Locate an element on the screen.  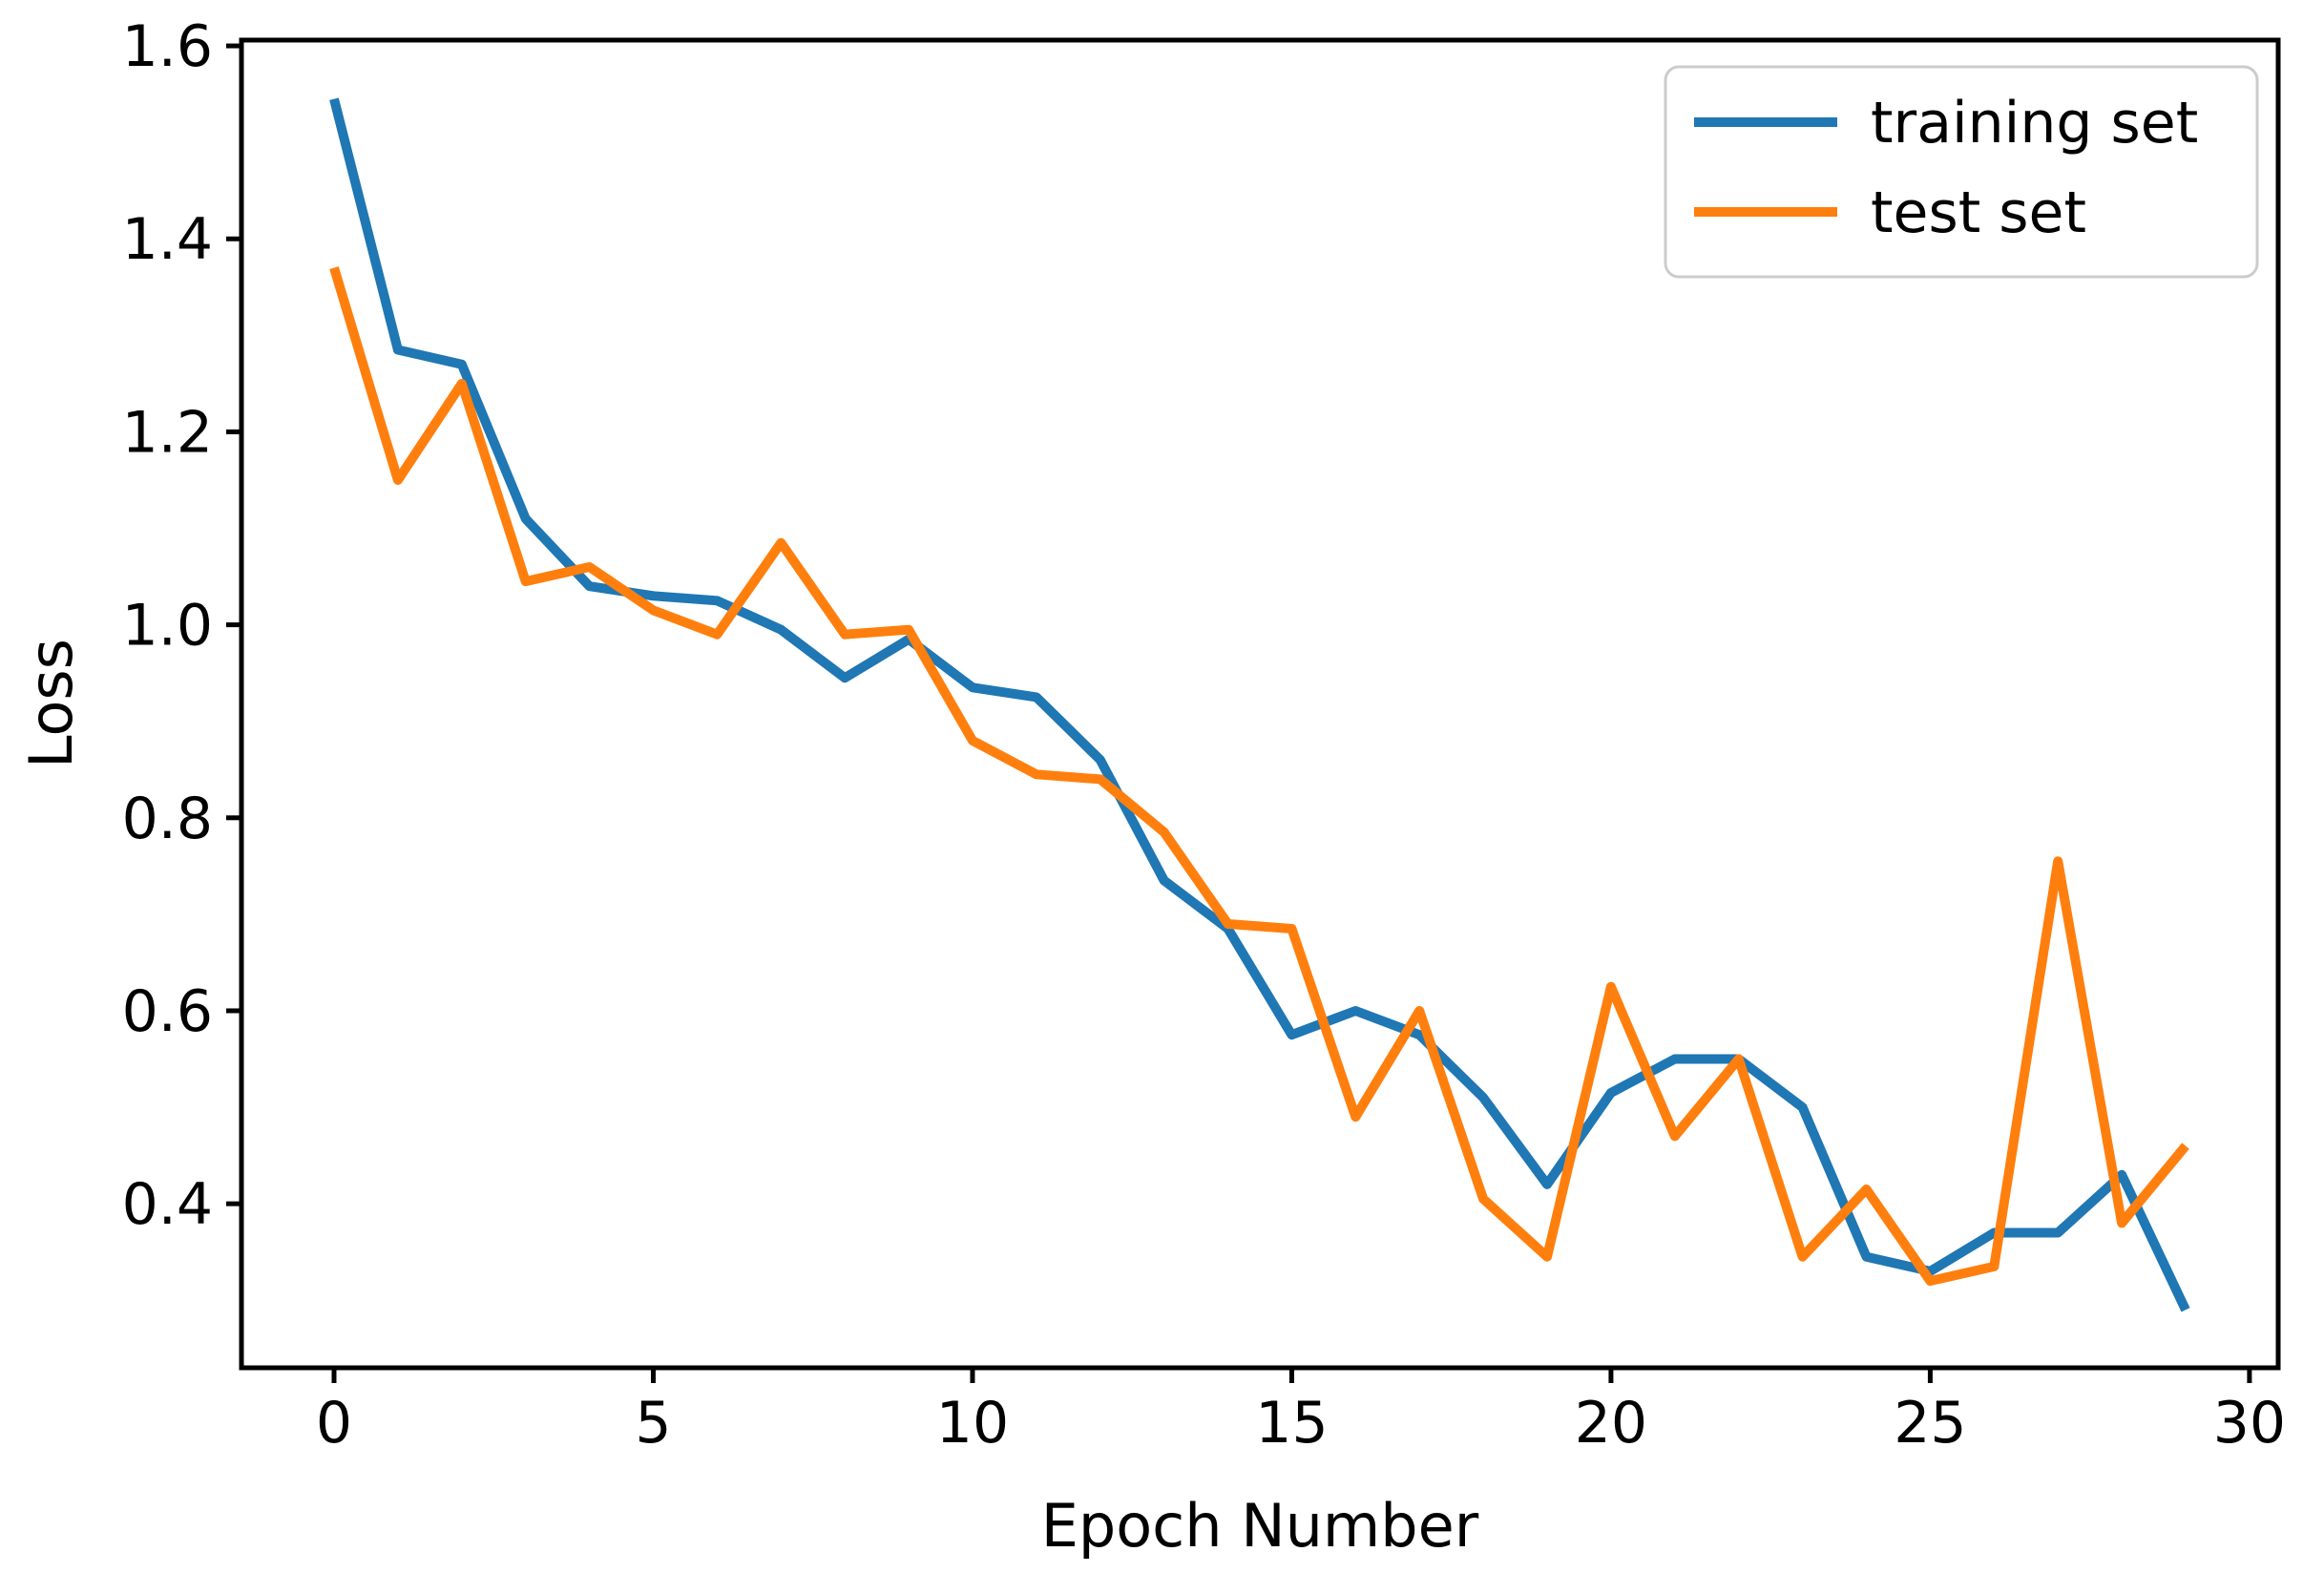
y-tick-label: 0.6 is located at coordinates (168, 1011).